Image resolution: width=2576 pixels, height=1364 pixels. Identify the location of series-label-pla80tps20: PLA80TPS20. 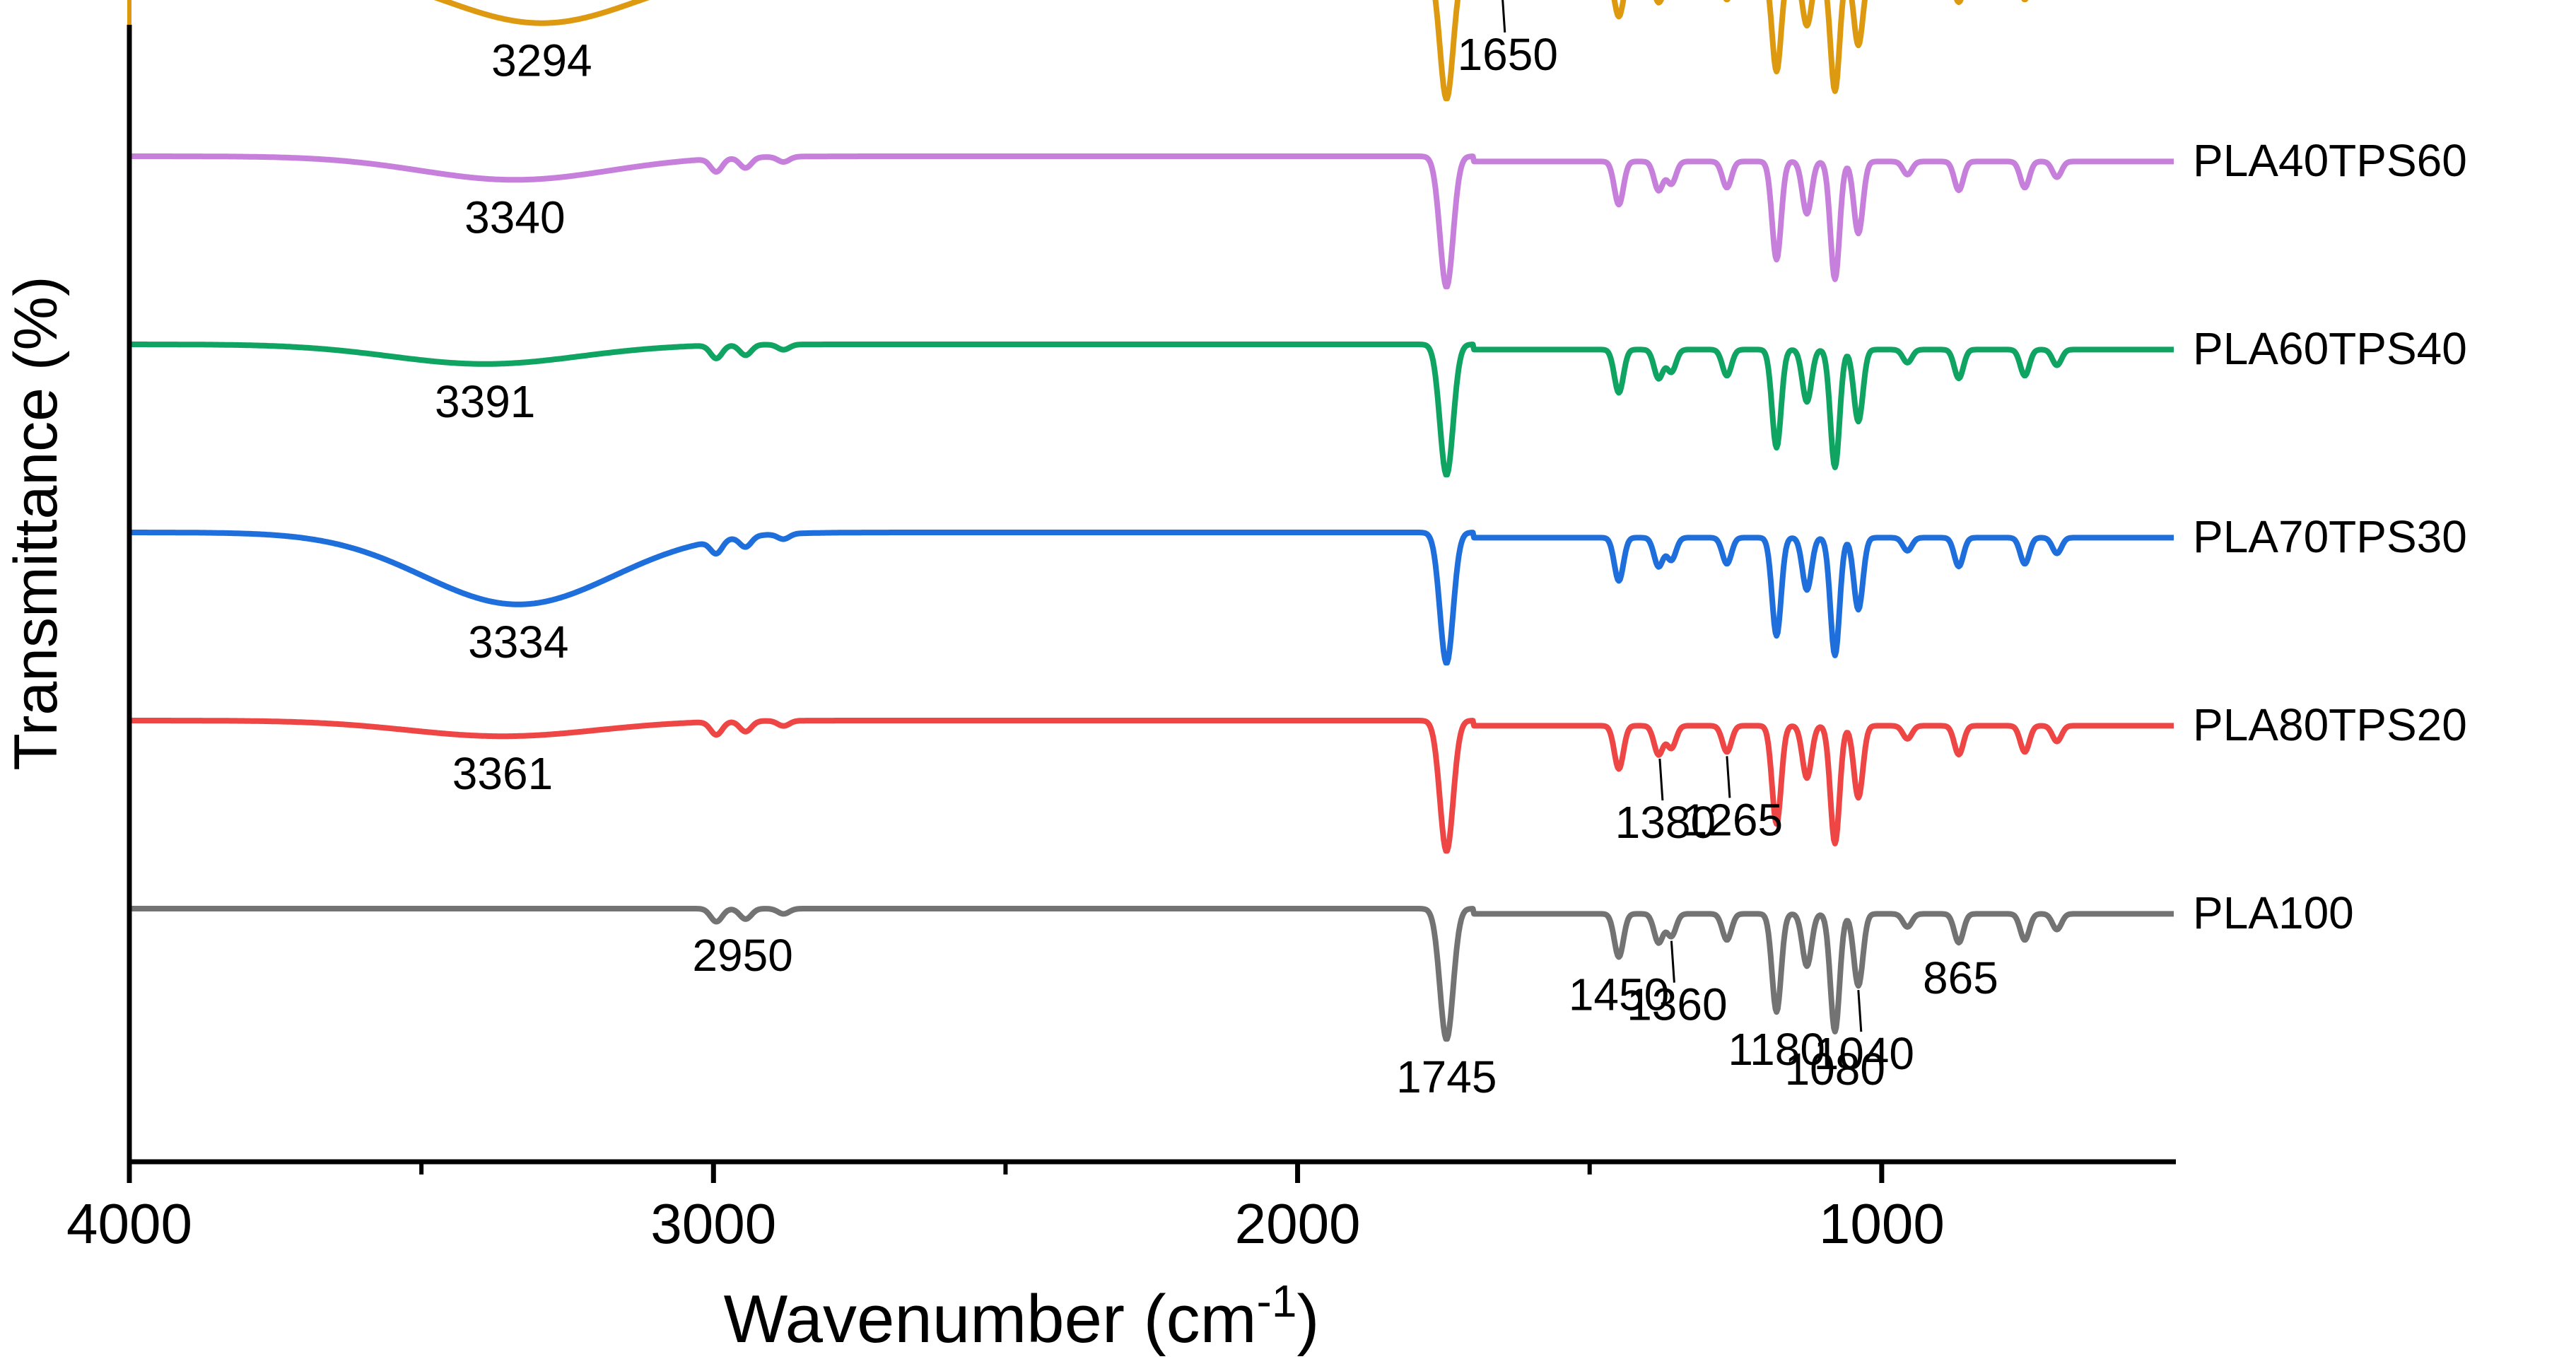
(2330, 724).